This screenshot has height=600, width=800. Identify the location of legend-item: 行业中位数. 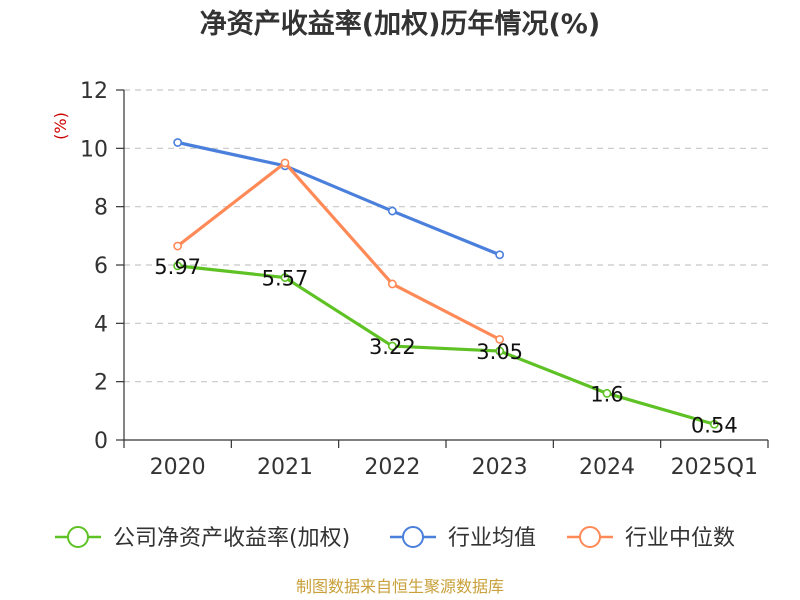
(651, 538).